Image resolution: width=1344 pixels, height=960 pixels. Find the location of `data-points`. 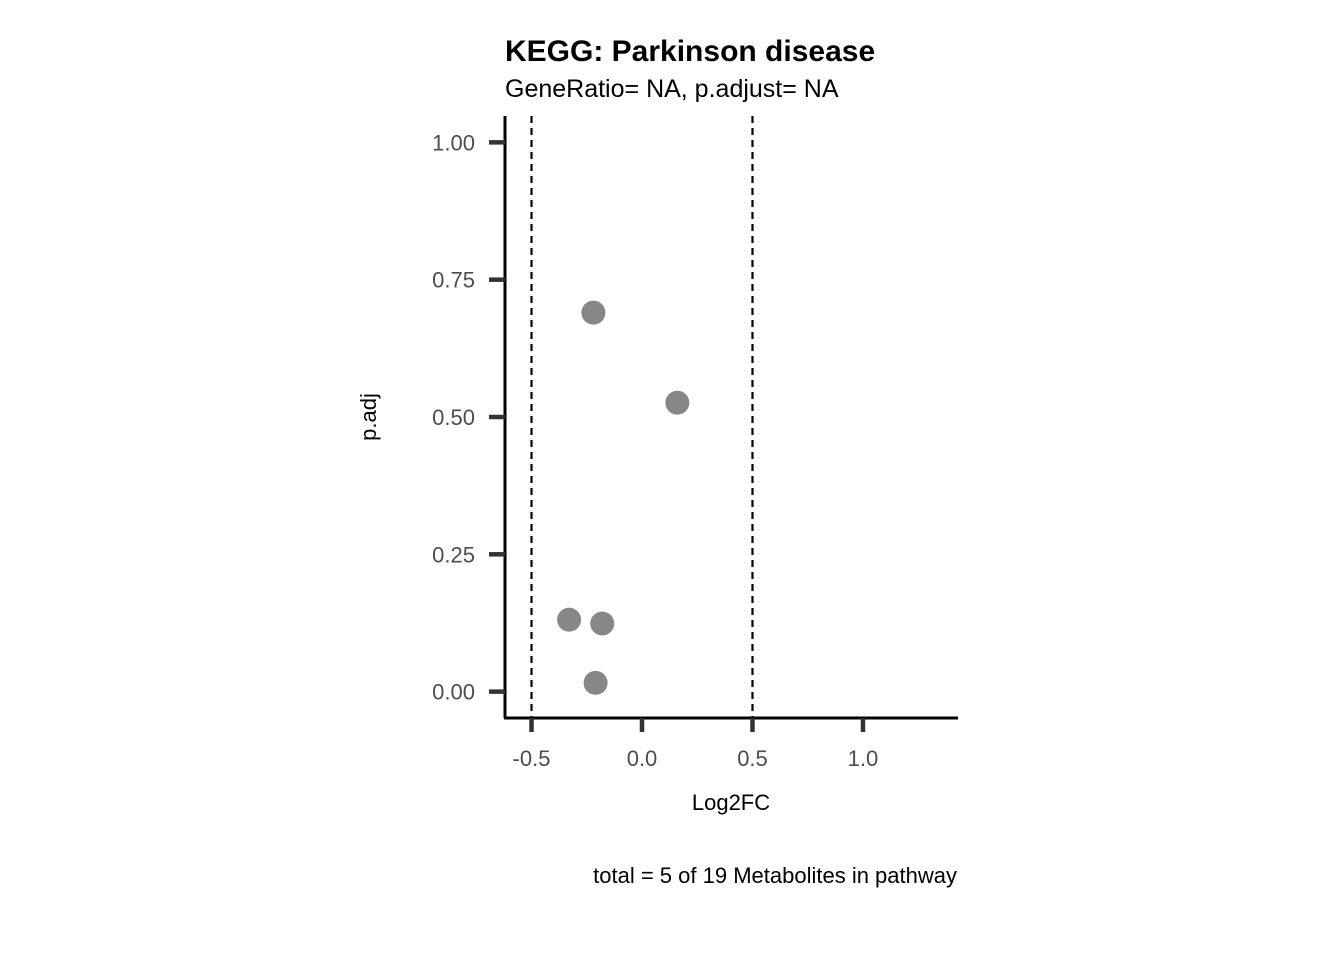

data-points is located at coordinates (623, 497).